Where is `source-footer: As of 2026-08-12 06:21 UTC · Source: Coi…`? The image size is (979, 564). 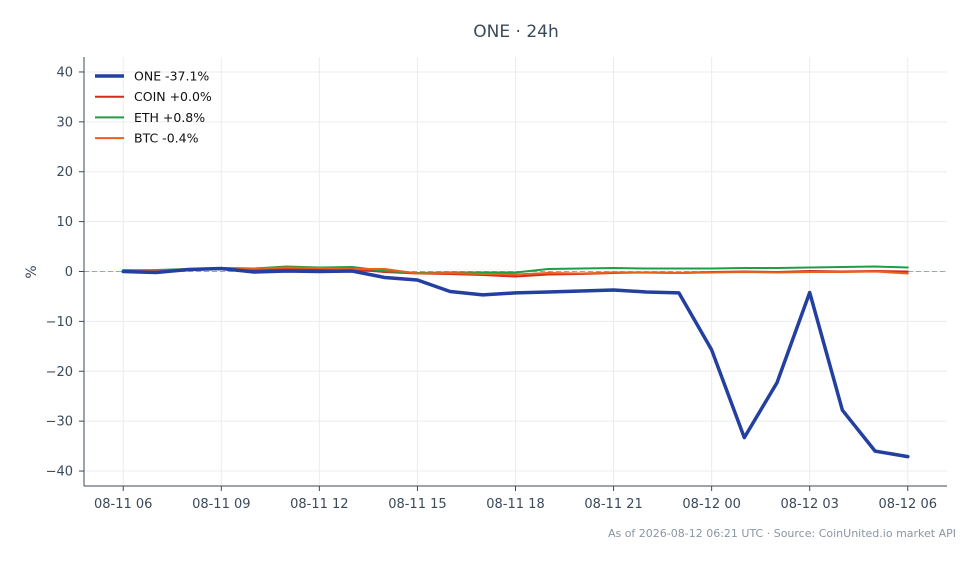 source-footer: As of 2026-08-12 06:21 UTC · Source: Coi… is located at coordinates (782, 533).